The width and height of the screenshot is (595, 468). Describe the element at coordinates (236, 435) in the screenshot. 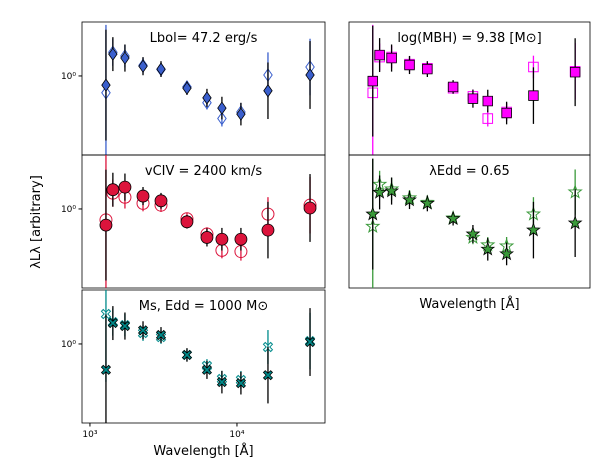

I see `x-tick-label: 10⁴` at that location.